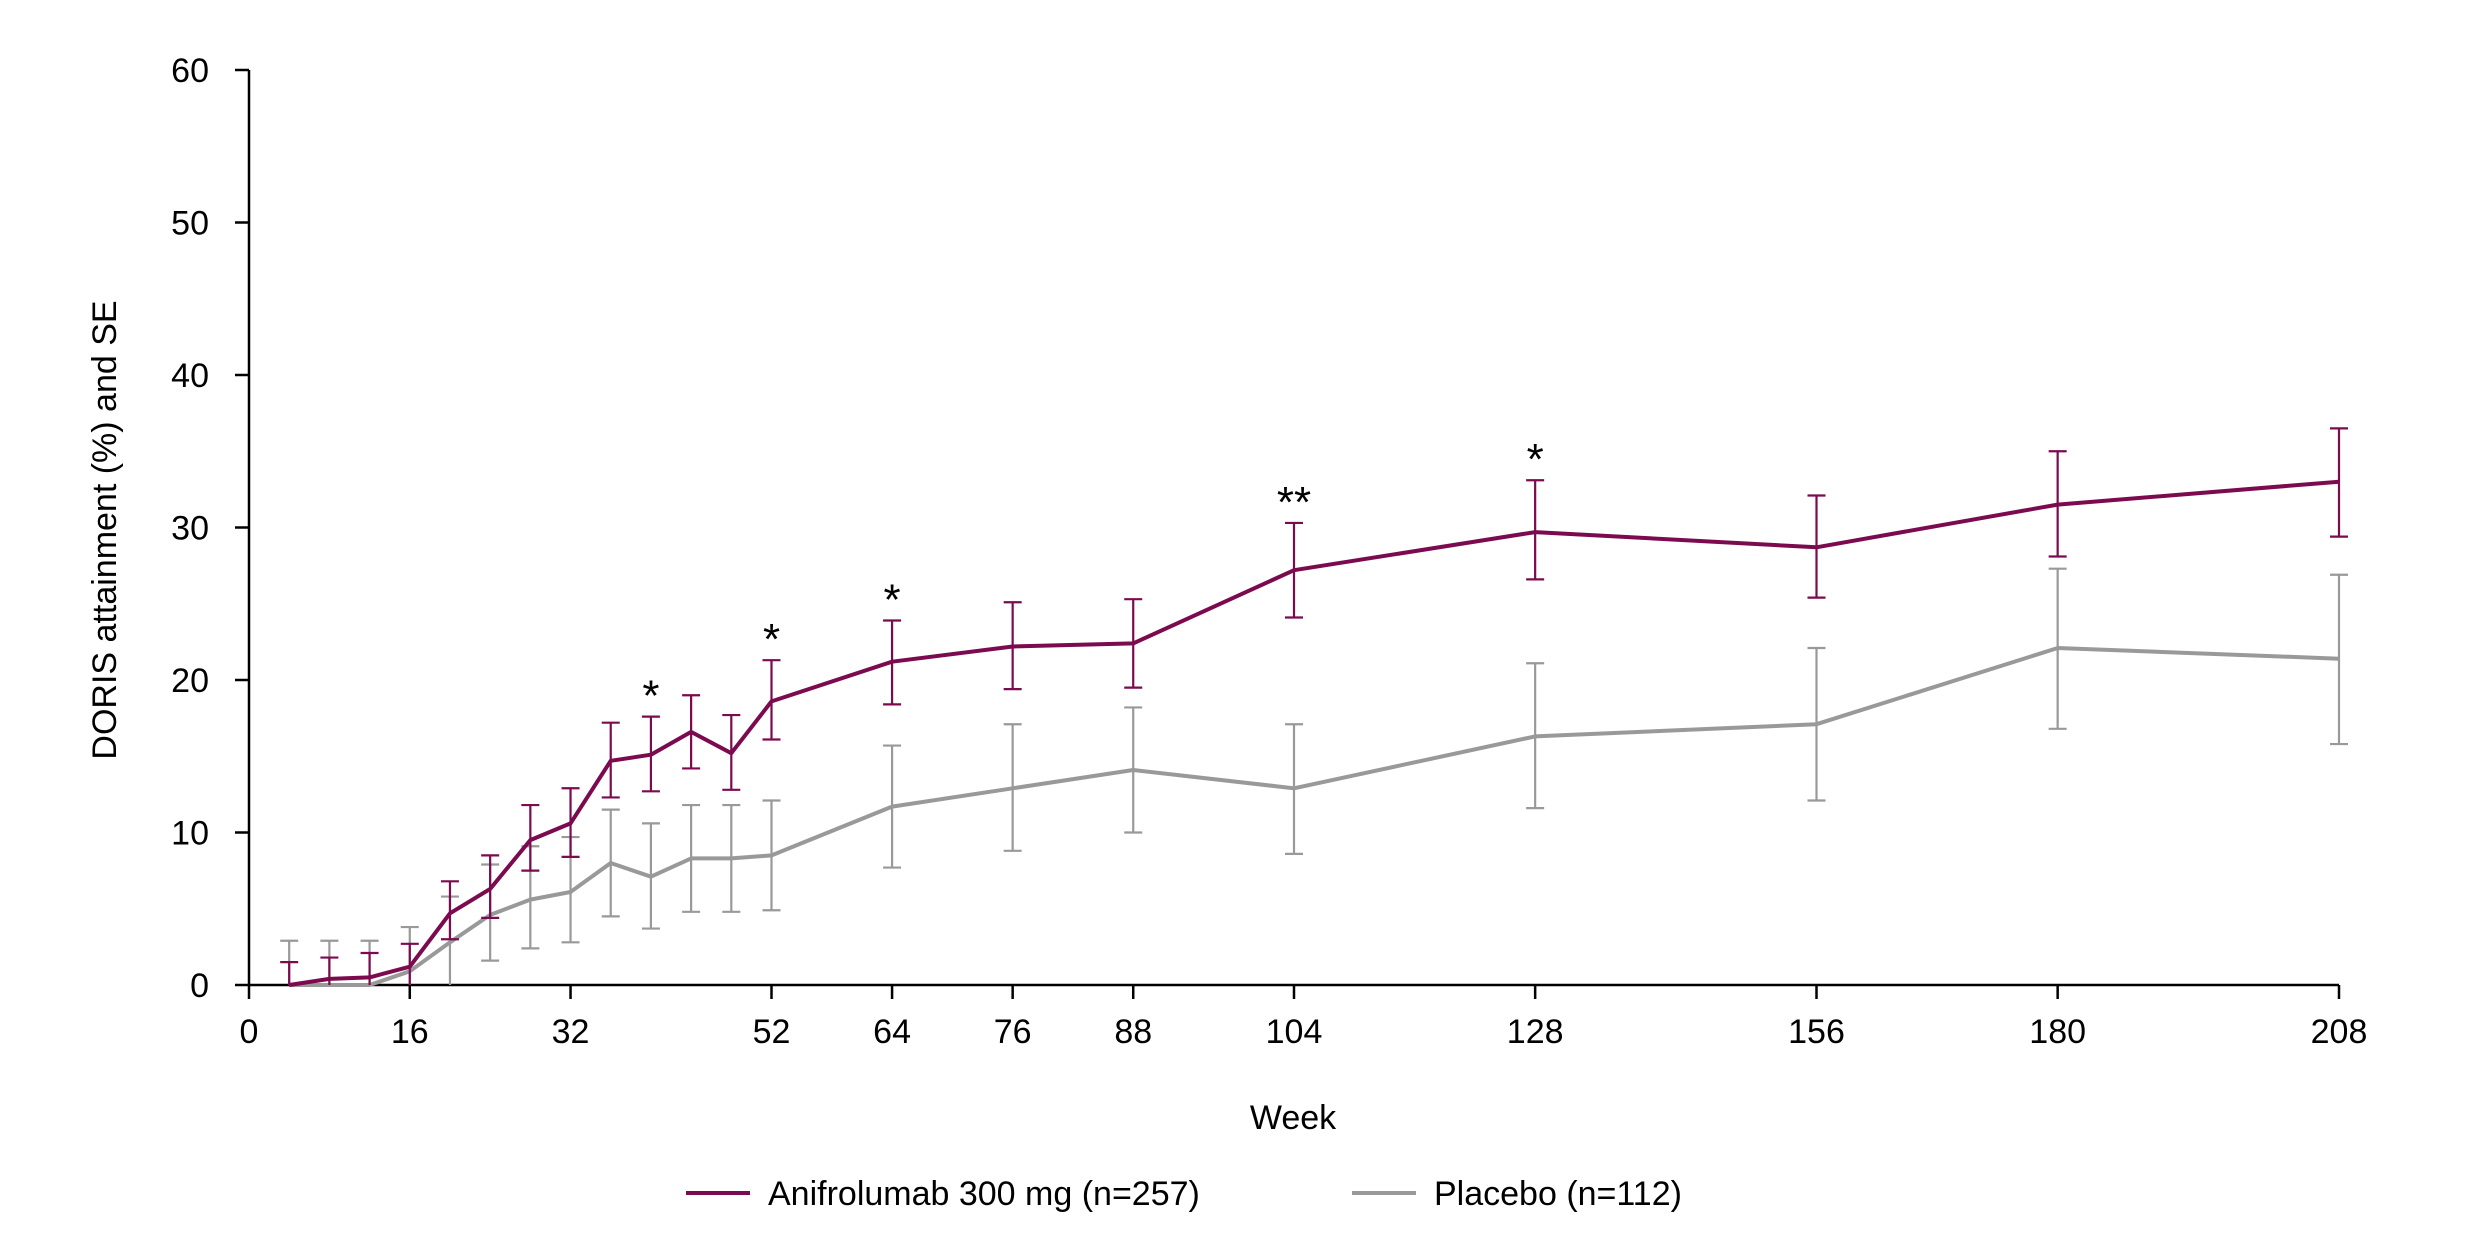 The height and width of the screenshot is (1251, 2480). What do you see at coordinates (892, 1032) in the screenshot?
I see `x-tick-label: 64` at bounding box center [892, 1032].